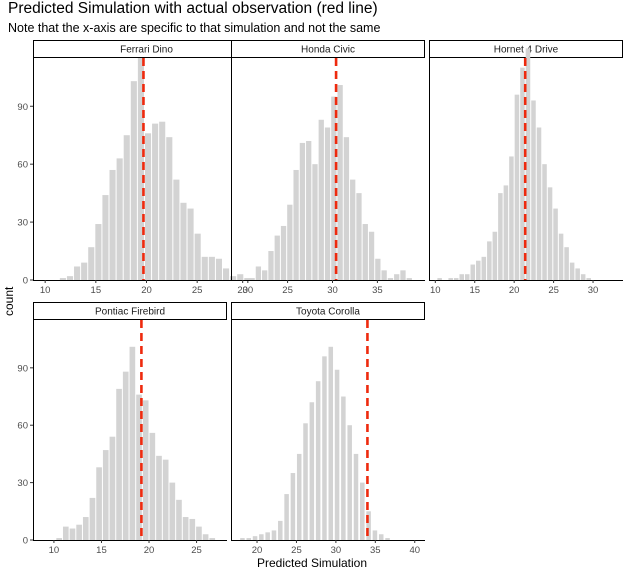 This screenshot has width=624, height=573. What do you see at coordinates (312, 563) in the screenshot?
I see `x-axis-label: Predicted Simulation` at bounding box center [312, 563].